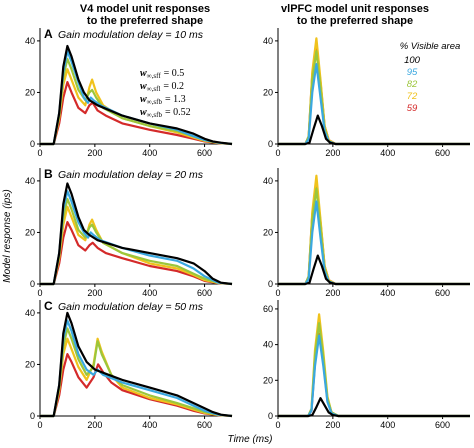  I want to click on x-tick-label-c-right-0: 0, so click(277, 425).